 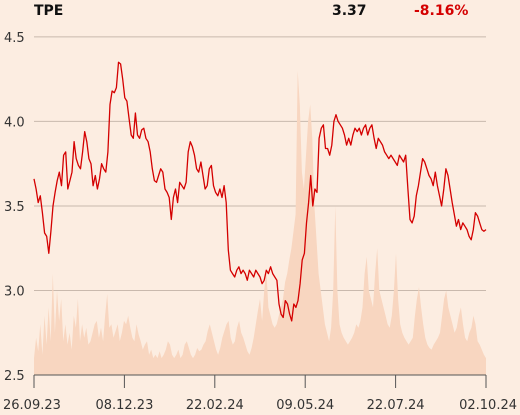 I want to click on x-tick-label: 02.10.24, so click(x=488, y=405).